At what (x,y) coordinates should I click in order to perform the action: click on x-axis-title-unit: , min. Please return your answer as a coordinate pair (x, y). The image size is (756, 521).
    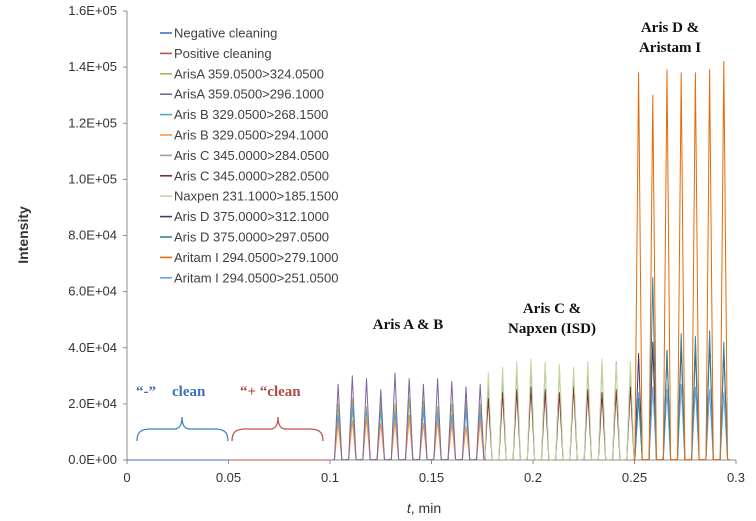
    Looking at the image, I should click on (426, 508).